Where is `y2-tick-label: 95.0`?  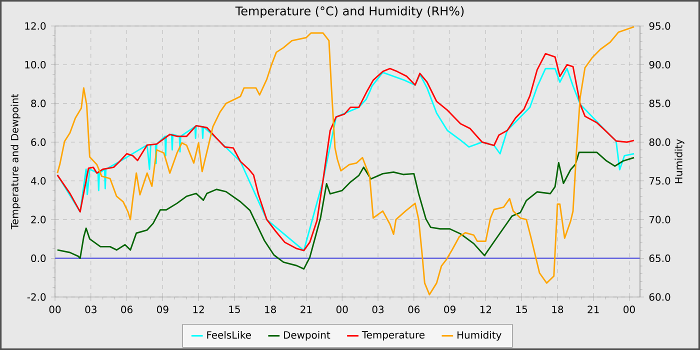
y2-tick-label: 95.0 is located at coordinates (659, 26).